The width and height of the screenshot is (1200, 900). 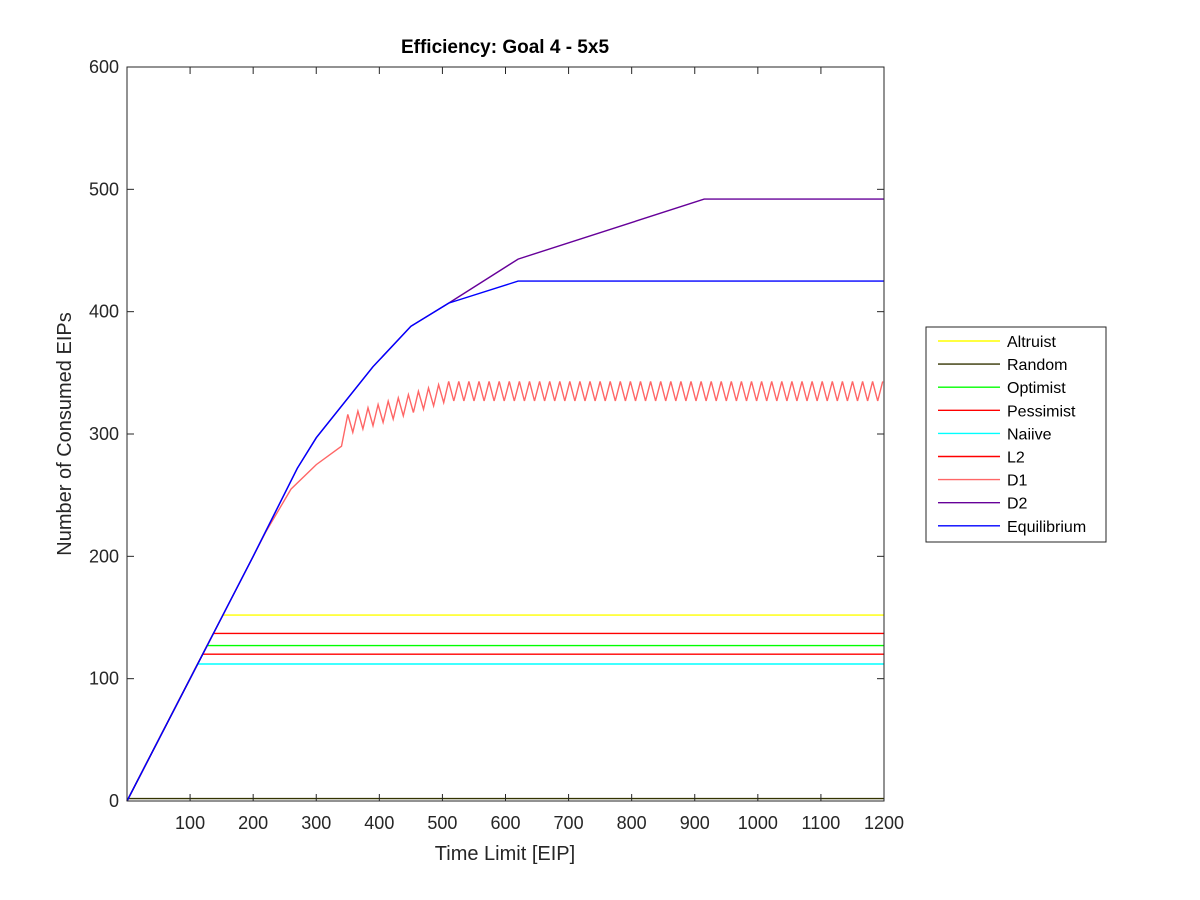 What do you see at coordinates (104, 189) in the screenshot?
I see `y-tick-label: 500` at bounding box center [104, 189].